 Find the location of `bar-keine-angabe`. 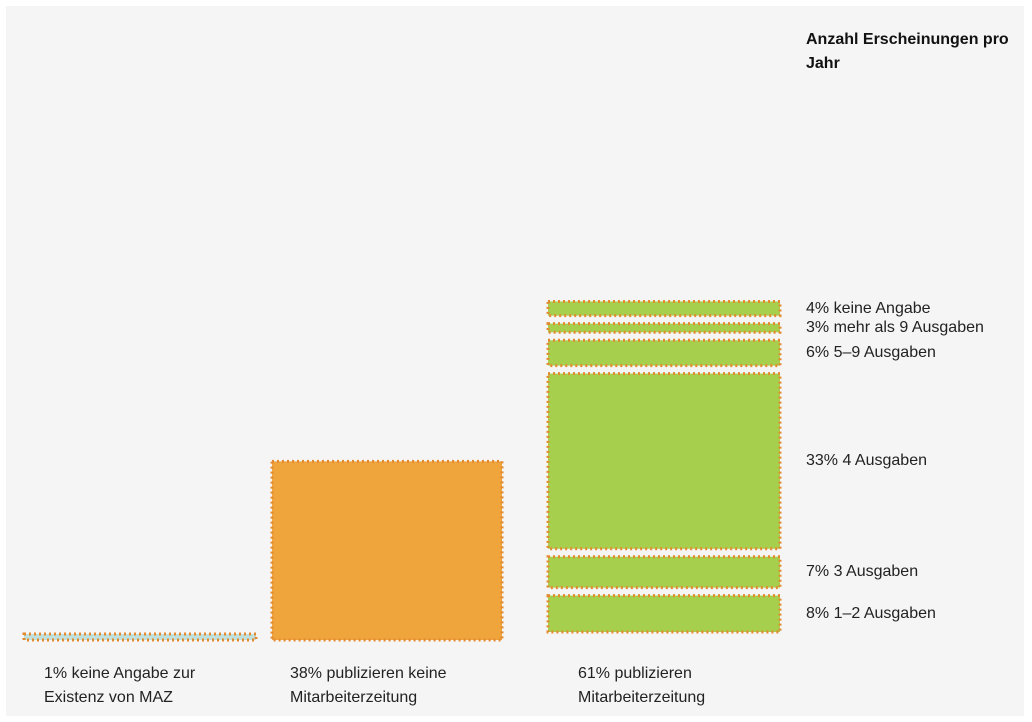

bar-keine-angabe is located at coordinates (140, 637).